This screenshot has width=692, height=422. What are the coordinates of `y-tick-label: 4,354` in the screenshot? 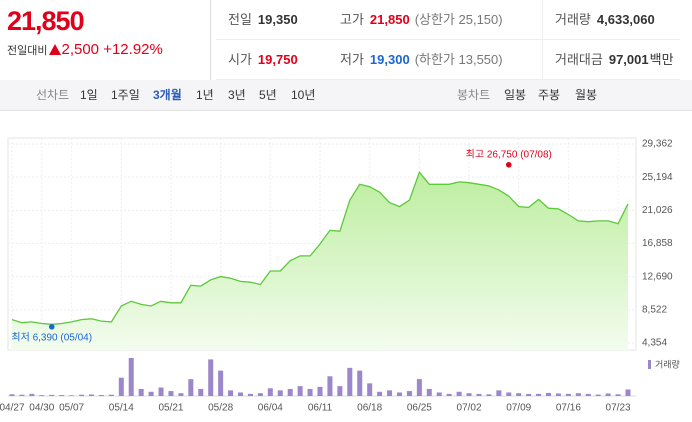 It's located at (654, 343).